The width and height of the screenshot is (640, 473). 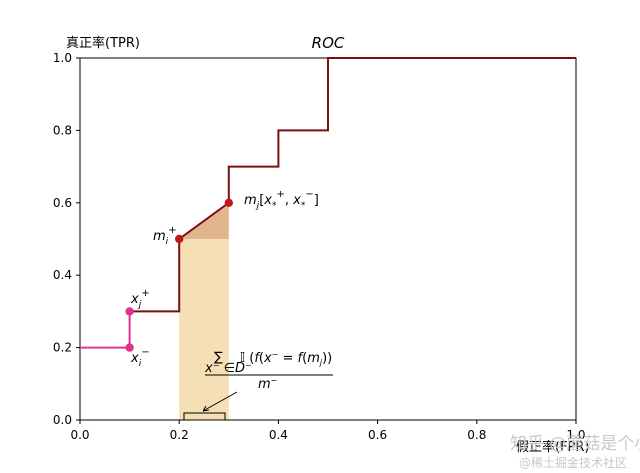 What do you see at coordinates (62, 348) in the screenshot?
I see `y-tick-label: 0.2` at bounding box center [62, 348].